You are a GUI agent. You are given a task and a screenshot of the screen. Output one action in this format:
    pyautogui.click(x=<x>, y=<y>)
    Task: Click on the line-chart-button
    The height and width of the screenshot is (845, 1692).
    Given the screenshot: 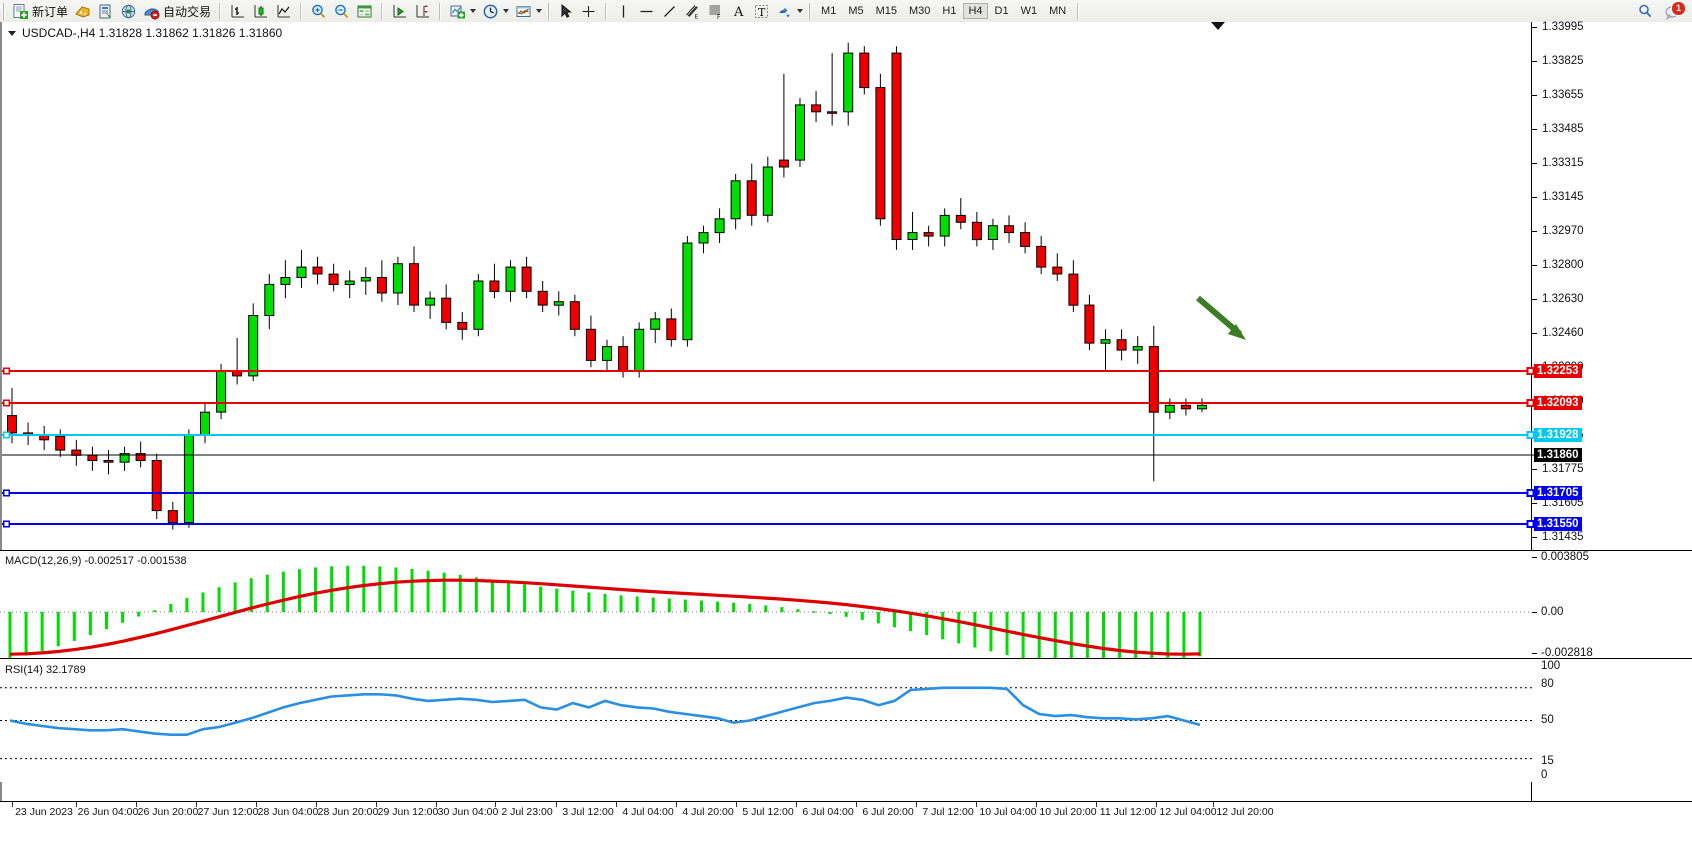 What is the action you would take?
    pyautogui.click(x=283, y=11)
    